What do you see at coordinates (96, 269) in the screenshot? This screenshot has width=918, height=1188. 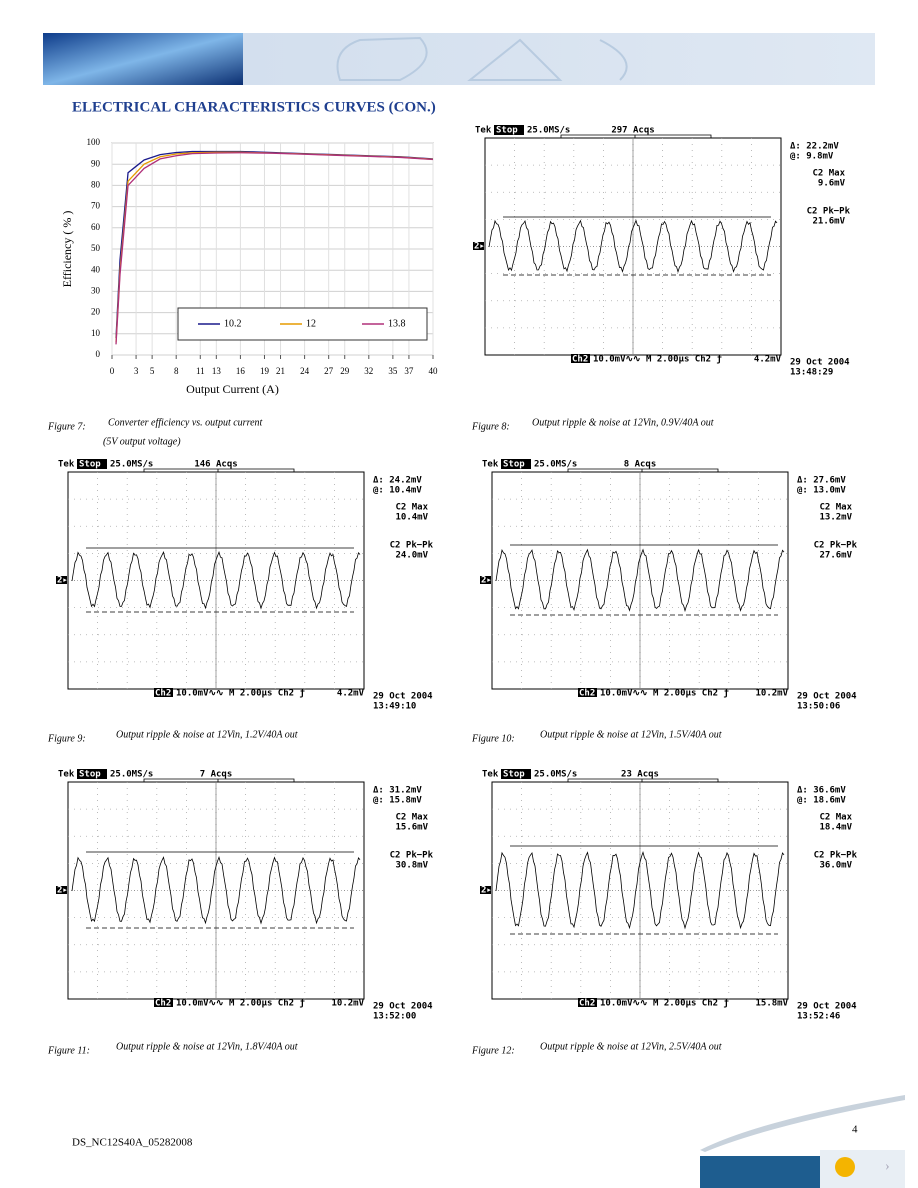 I see `y-tick-label: 40` at bounding box center [96, 269].